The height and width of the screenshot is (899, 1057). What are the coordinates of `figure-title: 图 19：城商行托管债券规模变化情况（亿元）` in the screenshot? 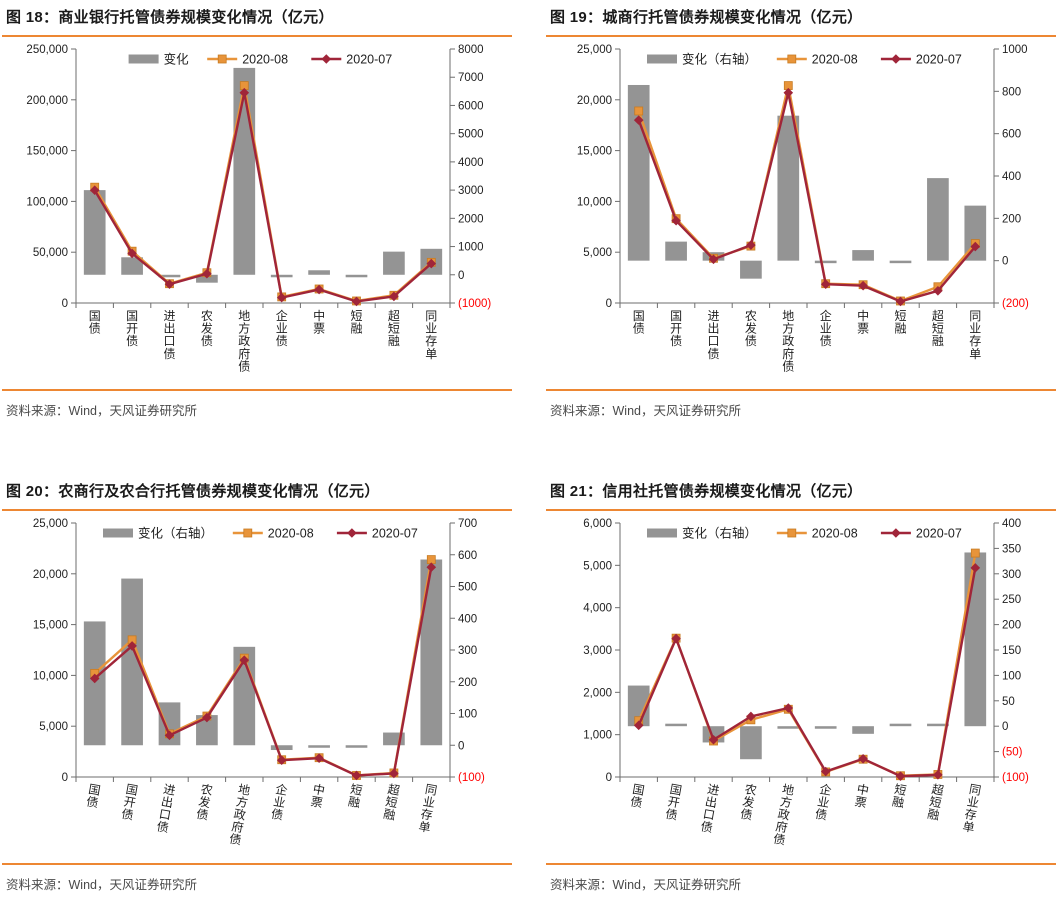 It's located at (801, 20).